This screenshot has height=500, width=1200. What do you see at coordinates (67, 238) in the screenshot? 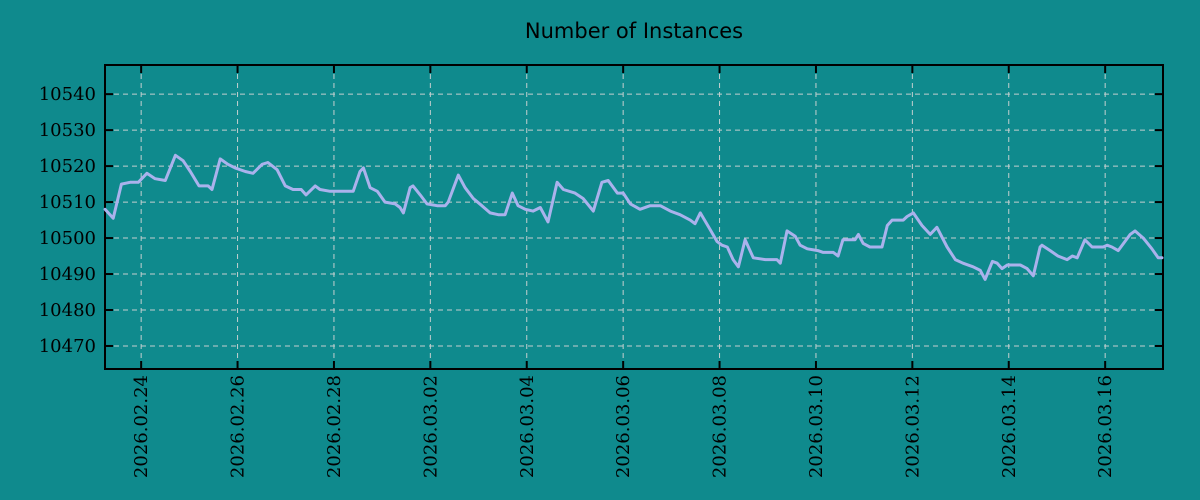
I see `y-tick-label: 10500` at bounding box center [67, 238].